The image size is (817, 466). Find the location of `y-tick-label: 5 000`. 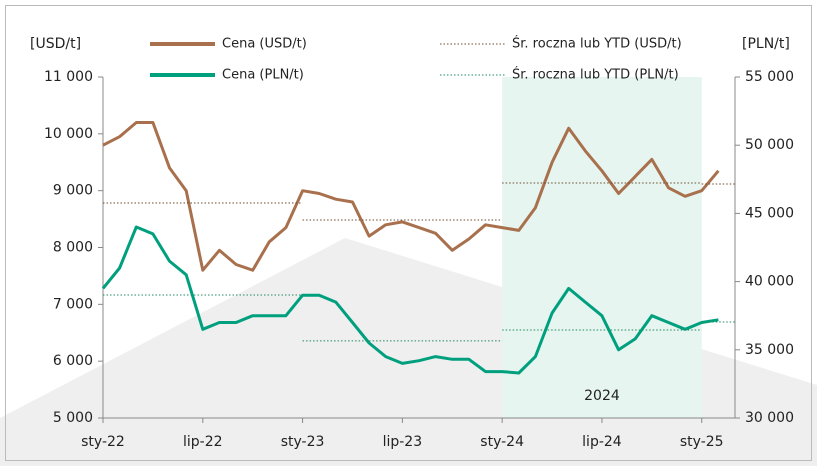

y-tick-label: 5 000 is located at coordinates (73, 418).